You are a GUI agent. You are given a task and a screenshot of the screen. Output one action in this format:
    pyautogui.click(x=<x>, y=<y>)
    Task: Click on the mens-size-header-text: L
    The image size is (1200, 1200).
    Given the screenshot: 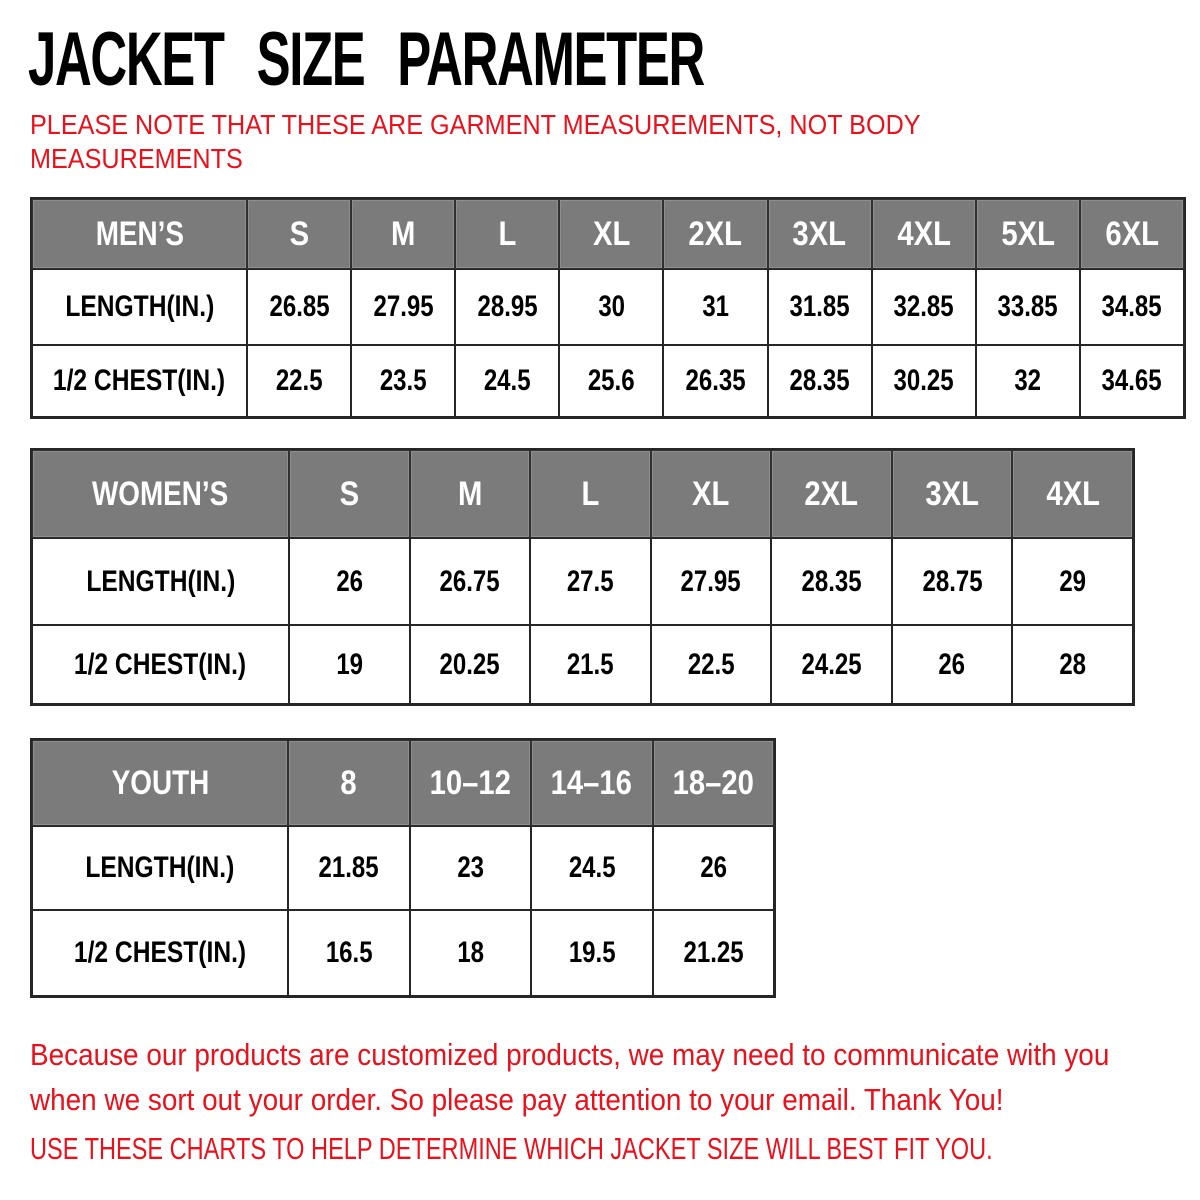 What is the action you would take?
    pyautogui.click(x=507, y=233)
    